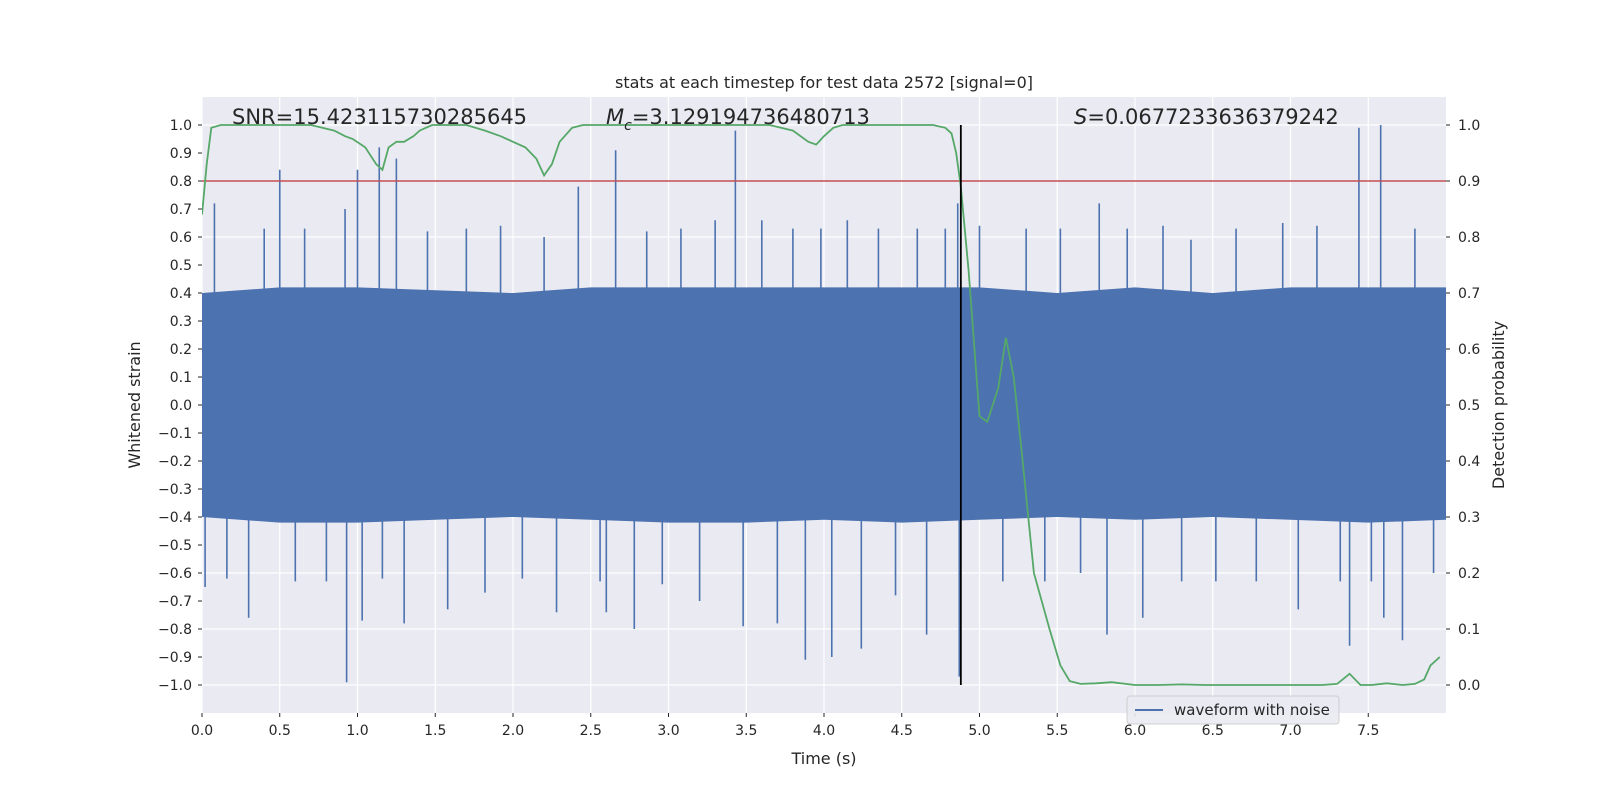  I want to click on x-tick-label: 4.0, so click(824, 731).